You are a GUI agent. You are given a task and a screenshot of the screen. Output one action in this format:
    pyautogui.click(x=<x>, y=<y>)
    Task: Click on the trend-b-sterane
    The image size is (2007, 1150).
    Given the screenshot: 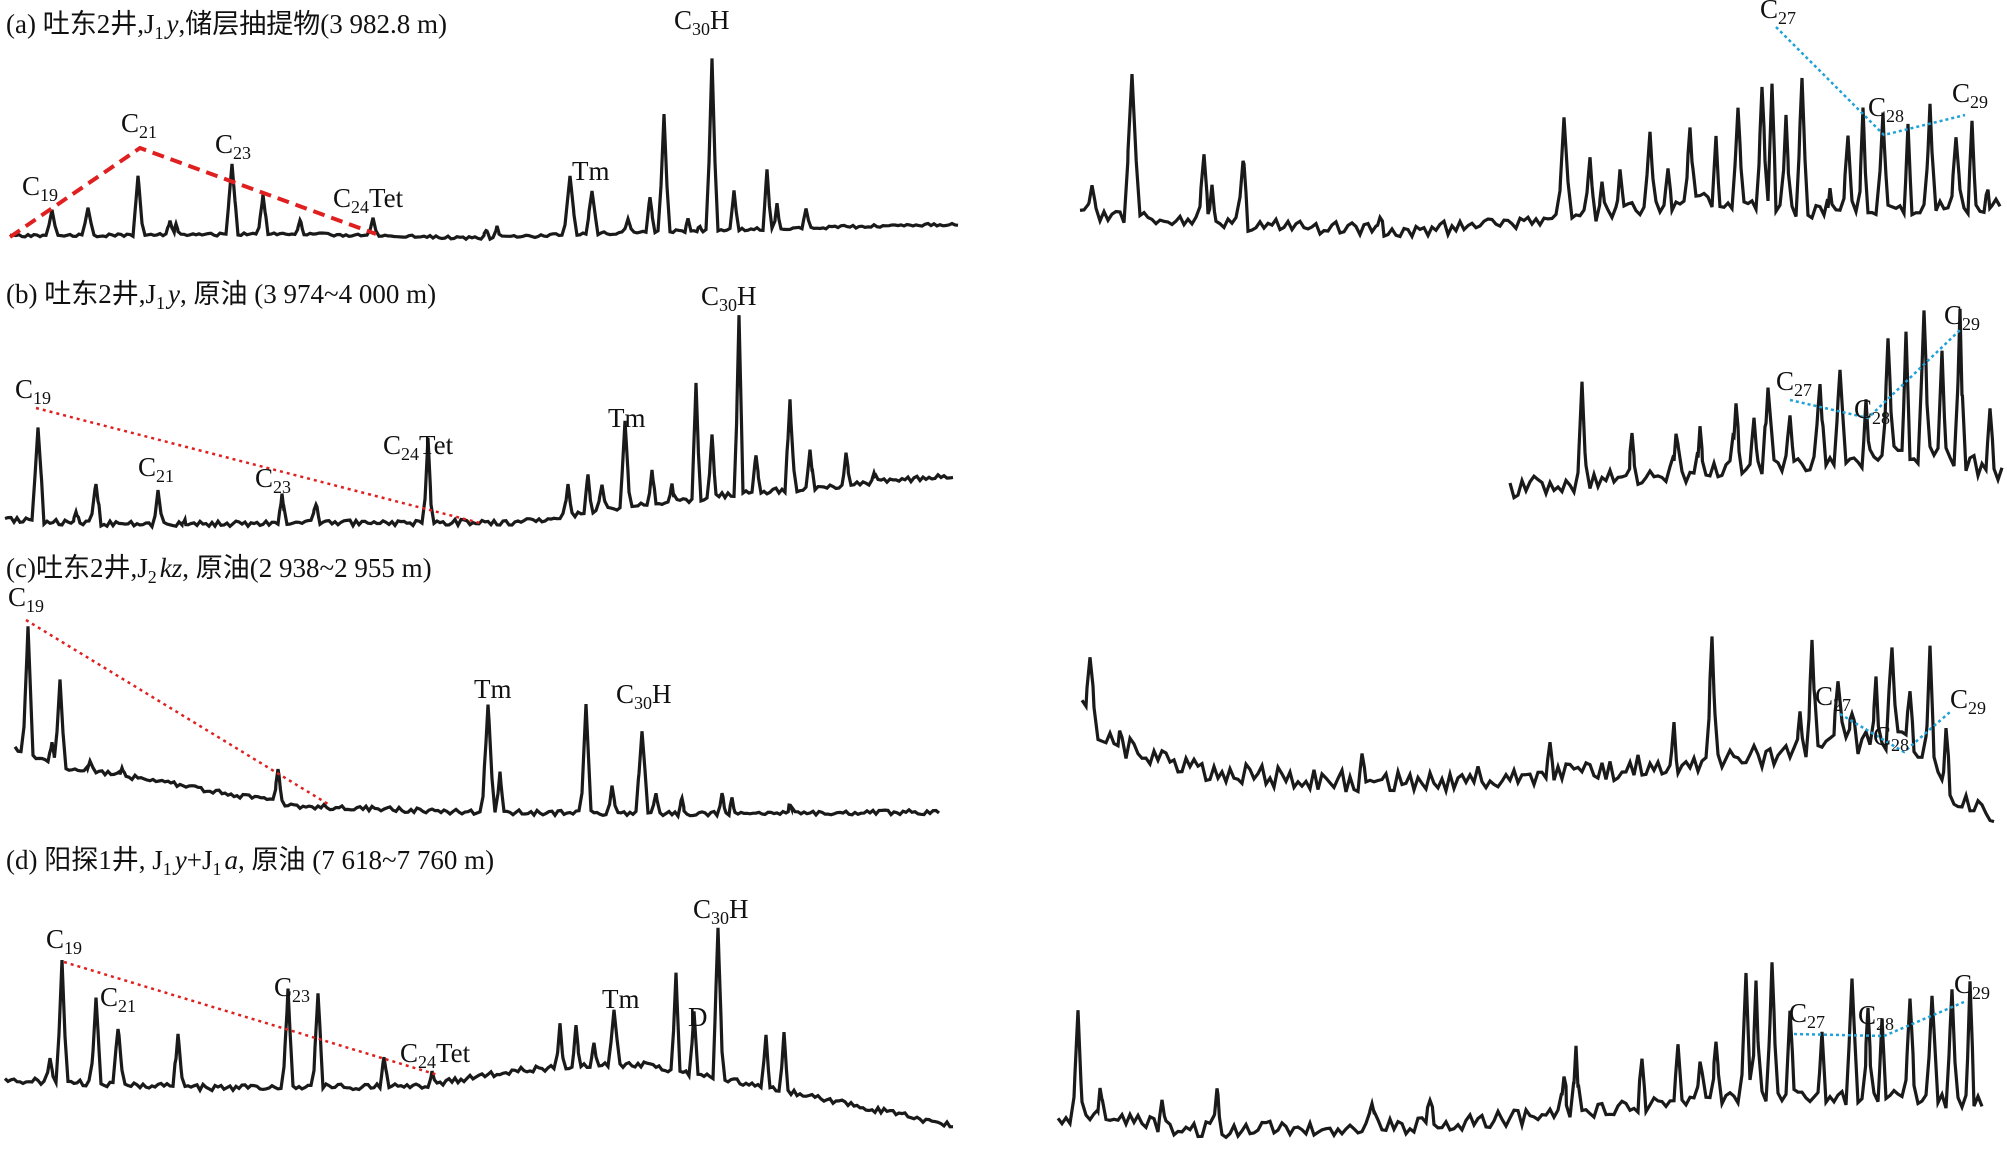 What is the action you would take?
    pyautogui.click(x=1875, y=374)
    